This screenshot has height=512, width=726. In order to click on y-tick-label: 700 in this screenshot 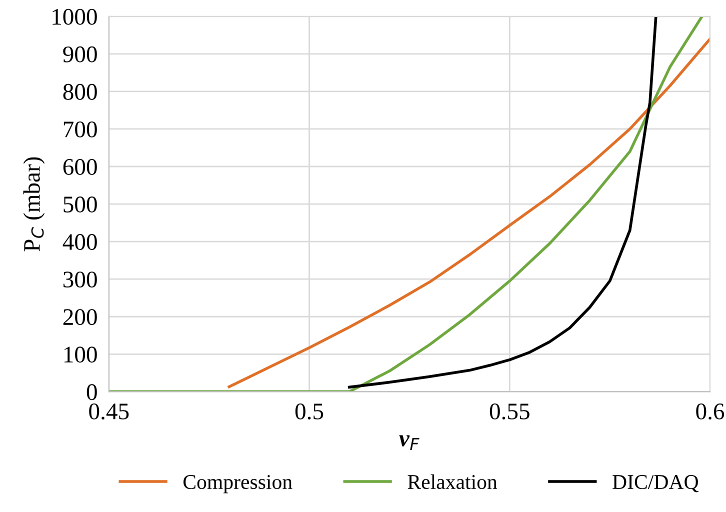, I will do `click(80, 129)`.